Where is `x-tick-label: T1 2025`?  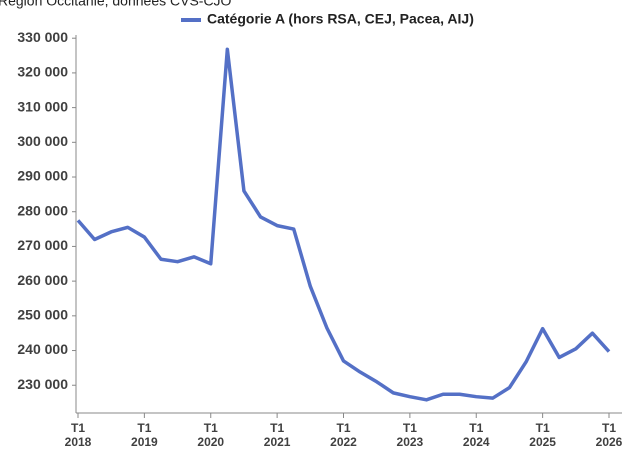
x-tick-label: T1 2025 is located at coordinates (542, 435).